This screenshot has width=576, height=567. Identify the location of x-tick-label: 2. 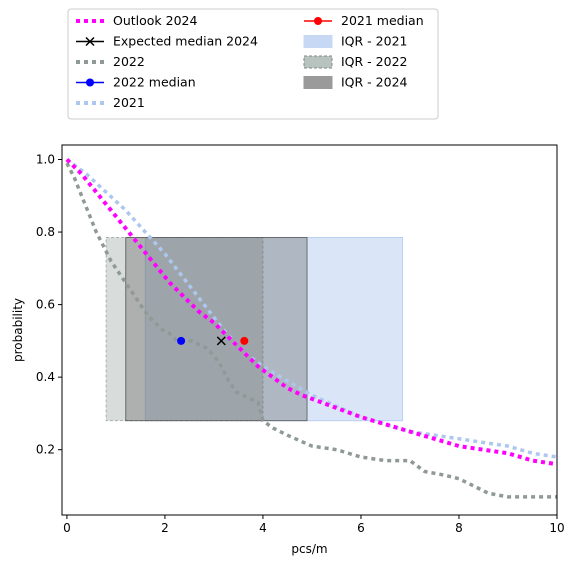
(165, 528).